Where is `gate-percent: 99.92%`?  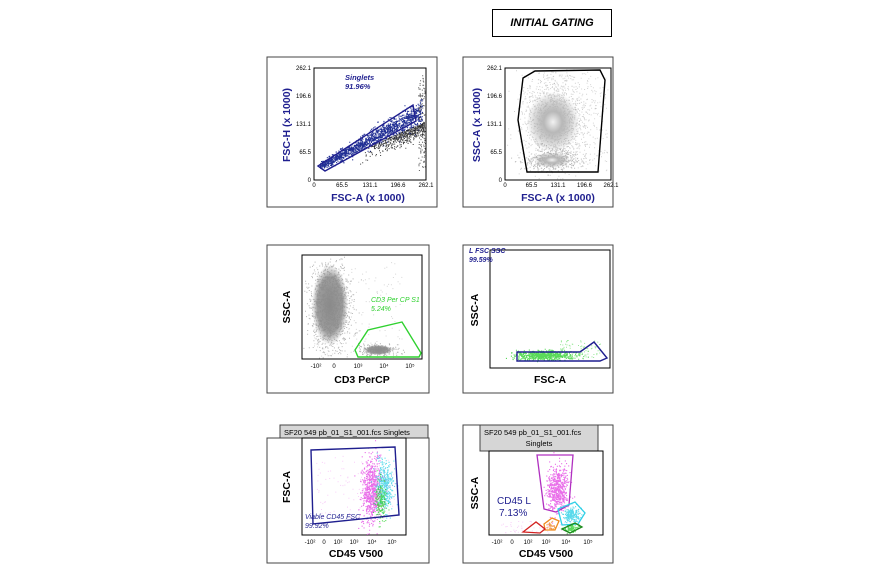
gate-percent: 99.92% is located at coordinates (317, 526).